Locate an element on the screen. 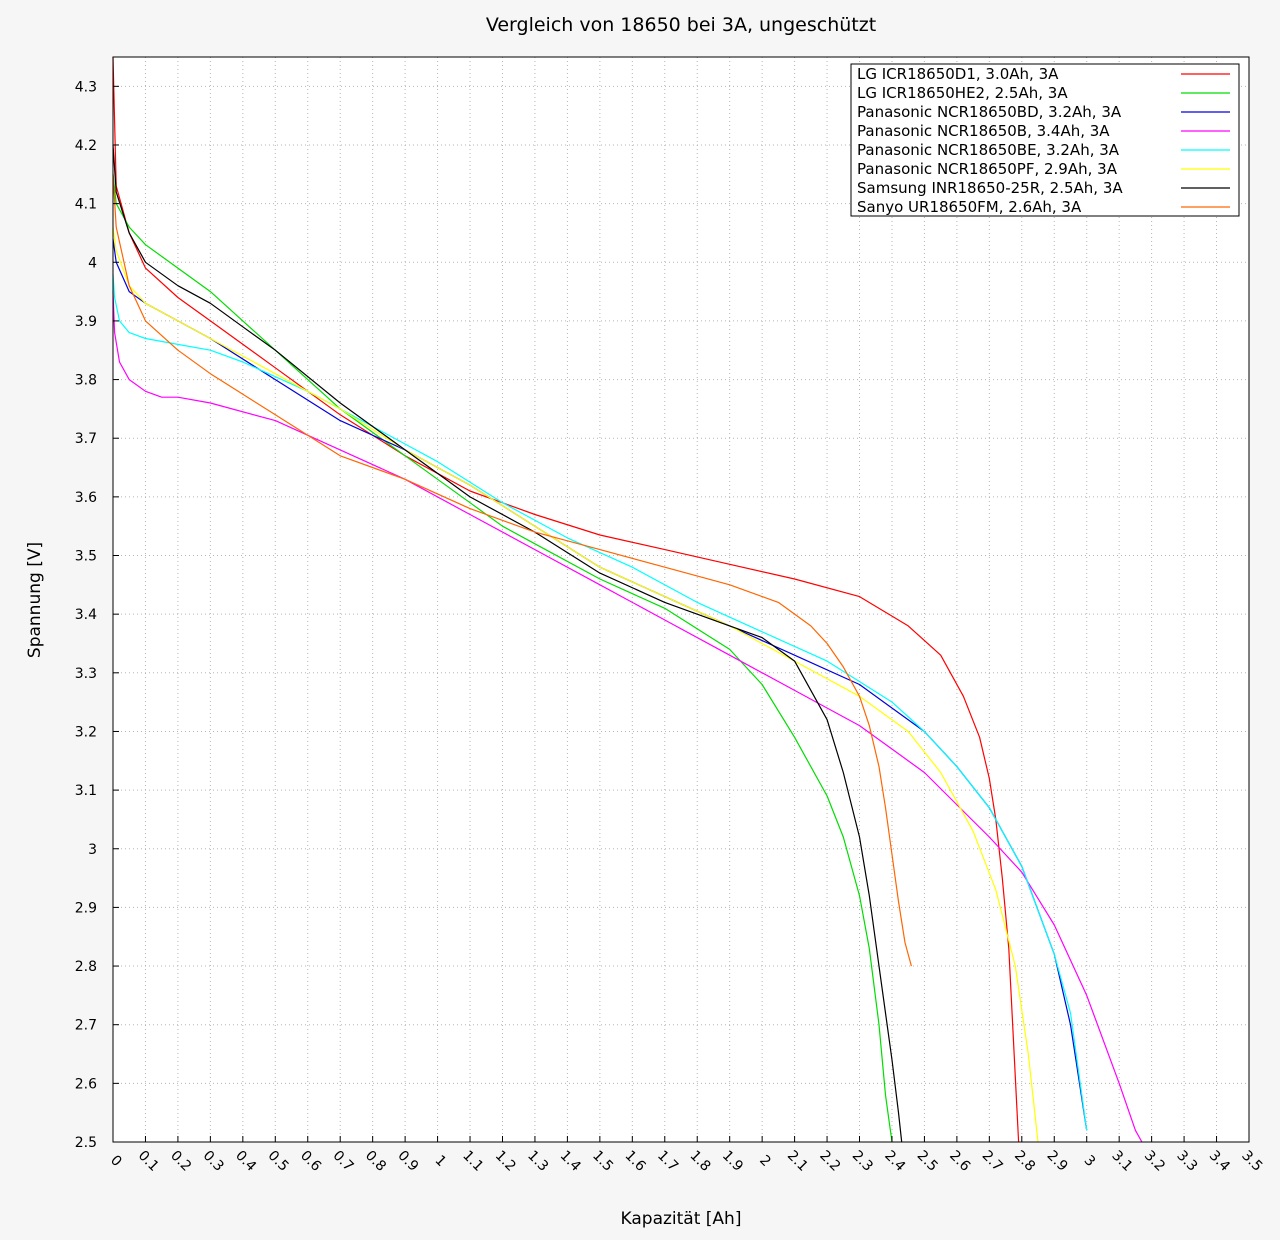  legend-label: Samsung INR18650-25R, 2.5Ah, 3A is located at coordinates (990, 188).